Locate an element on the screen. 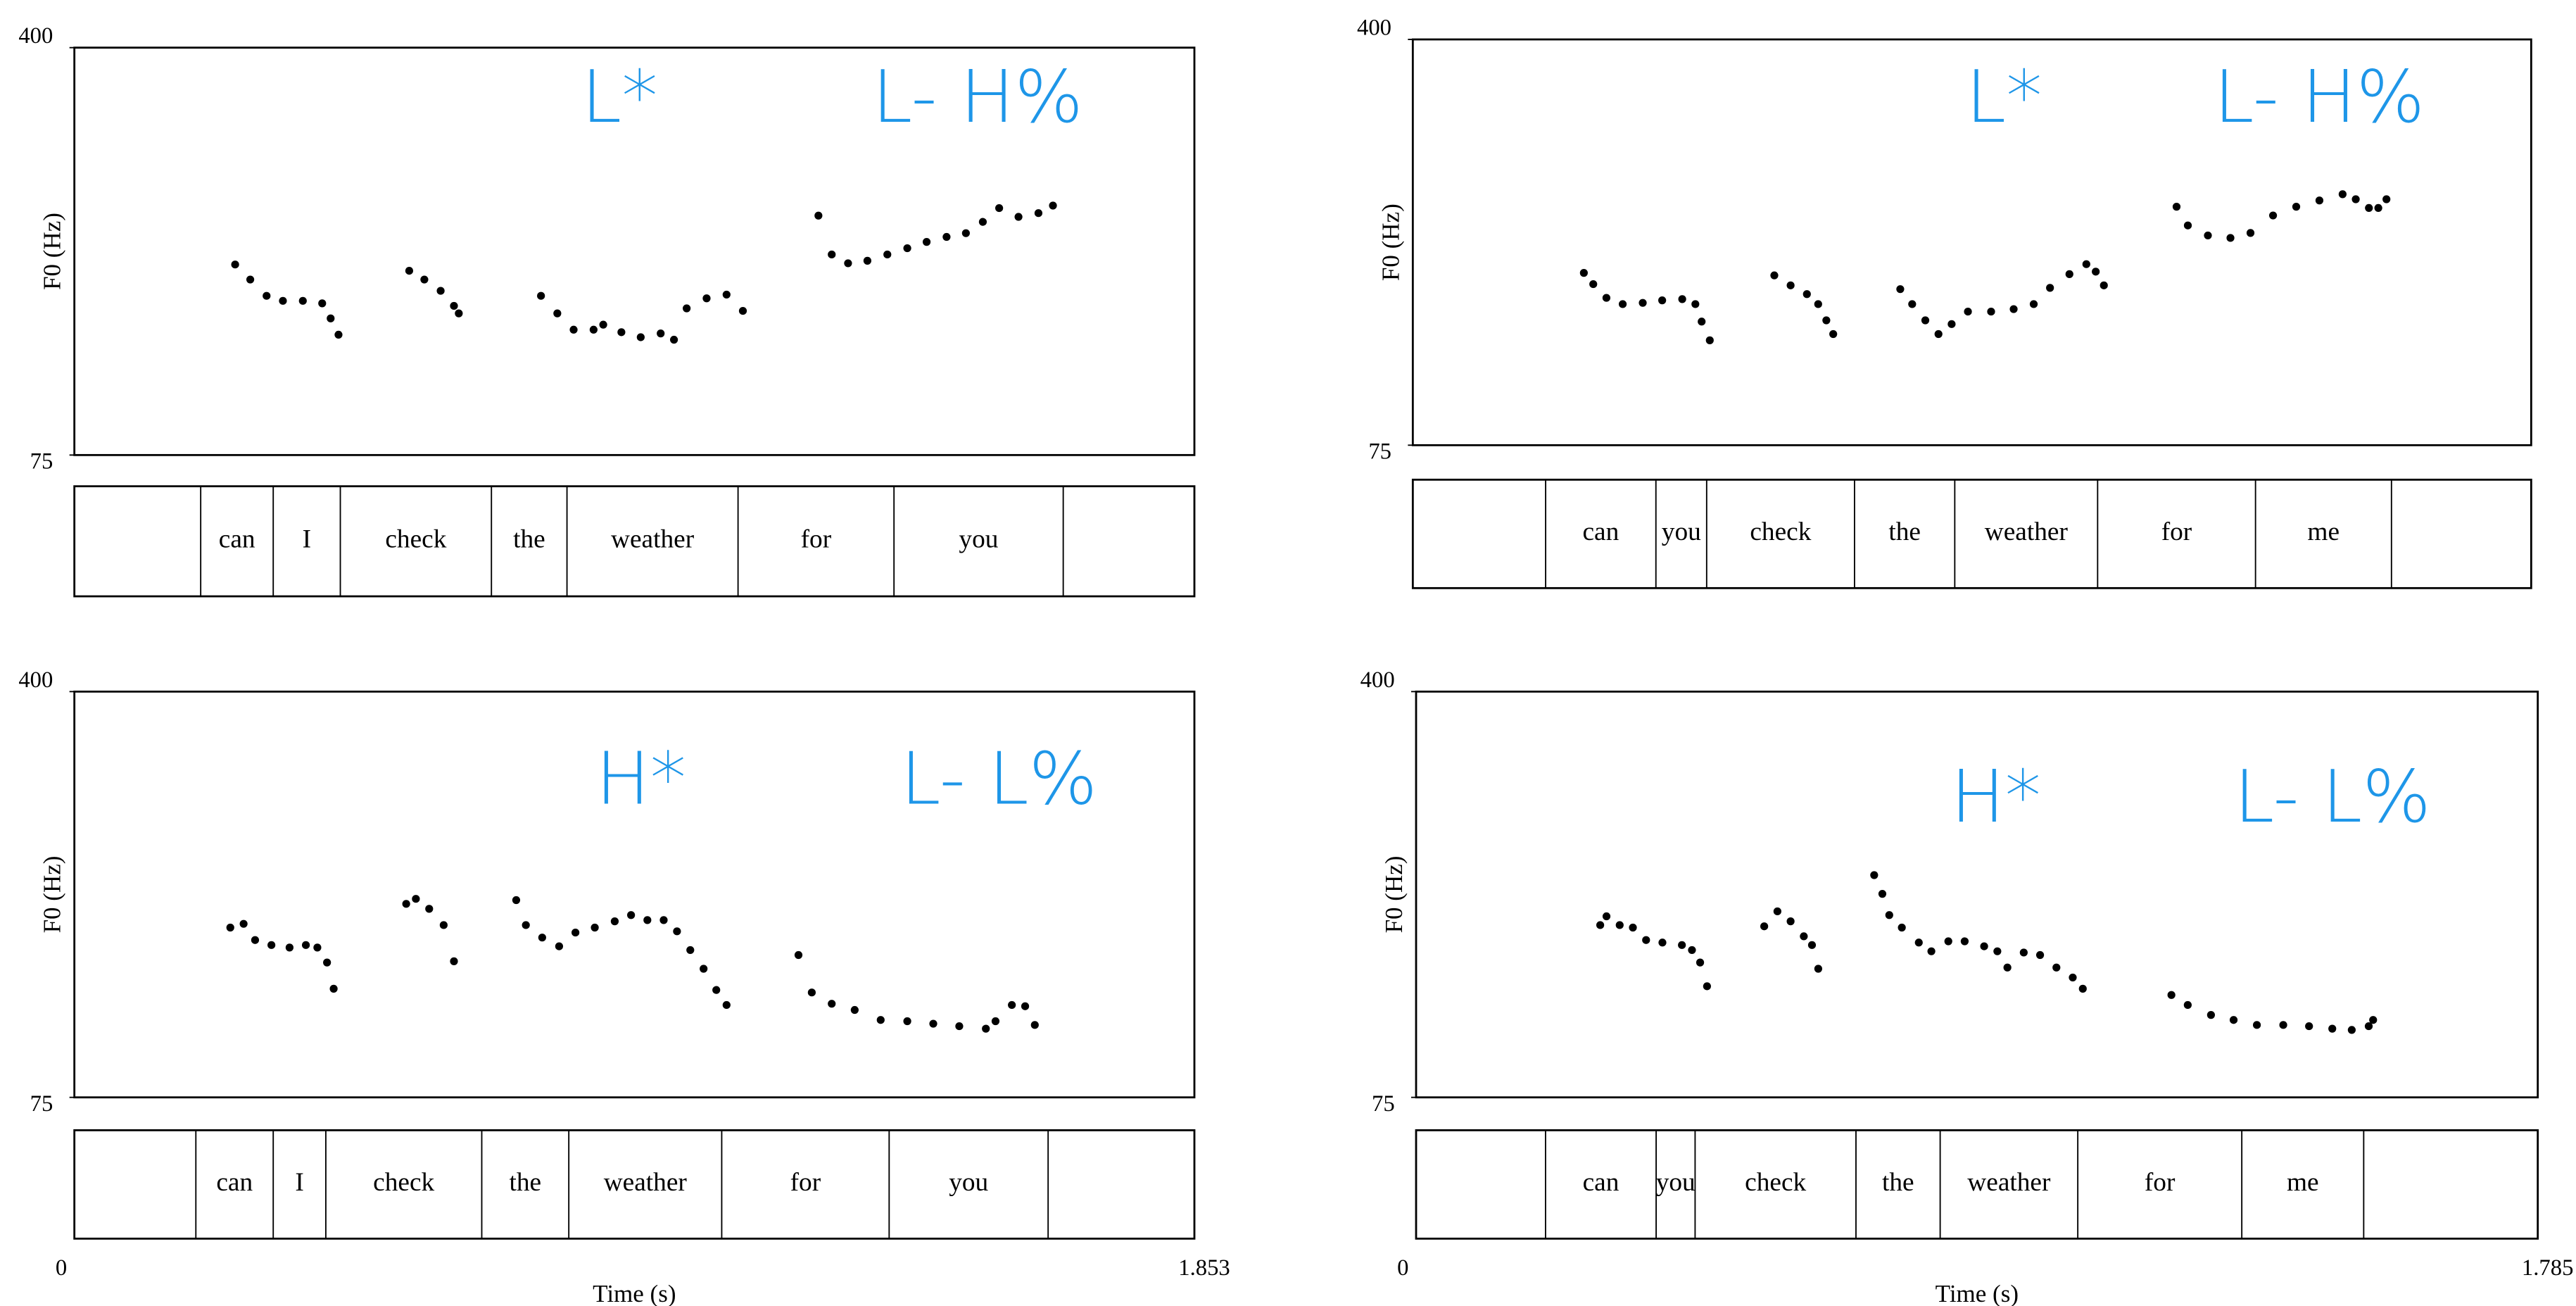 This screenshot has width=2576, height=1306. annotation: L* is located at coordinates (619, 97).